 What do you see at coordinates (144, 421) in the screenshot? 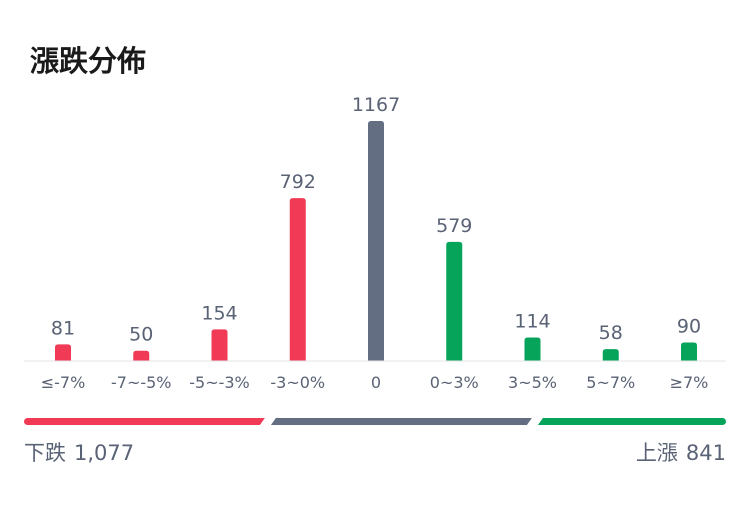
I see `down-ratio-segment` at bounding box center [144, 421].